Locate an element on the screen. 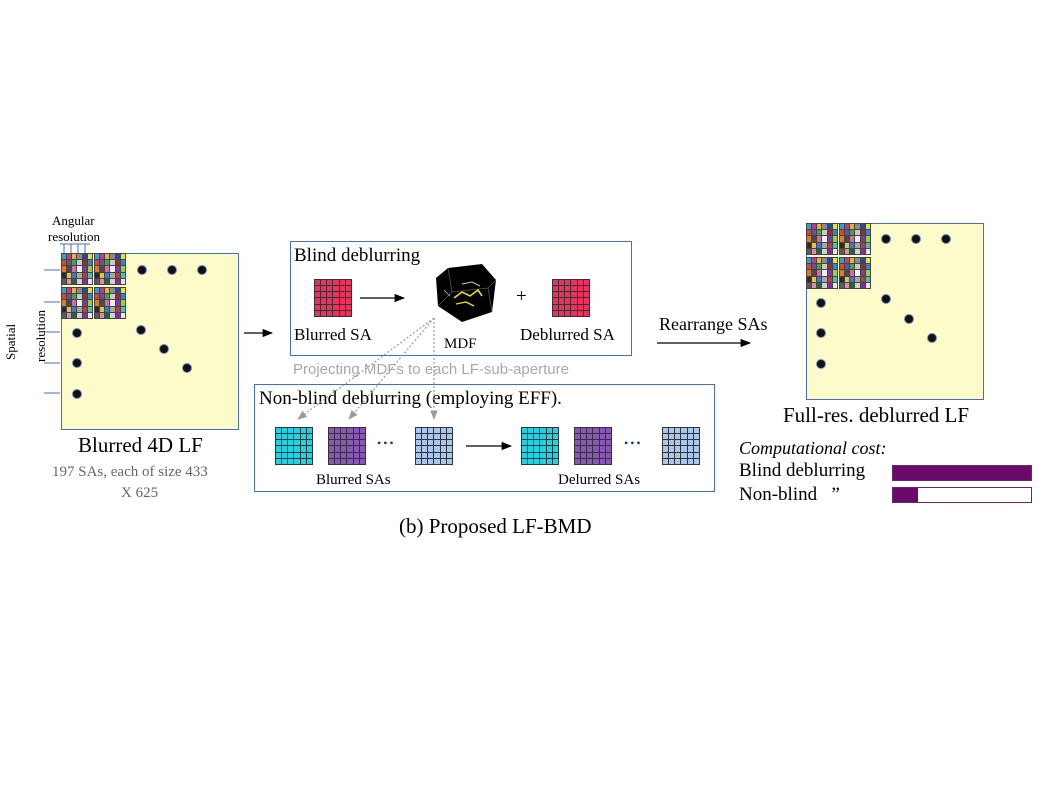 The image size is (1058, 794). cost-row-label-nonblind: Non-blind ” is located at coordinates (789, 494).